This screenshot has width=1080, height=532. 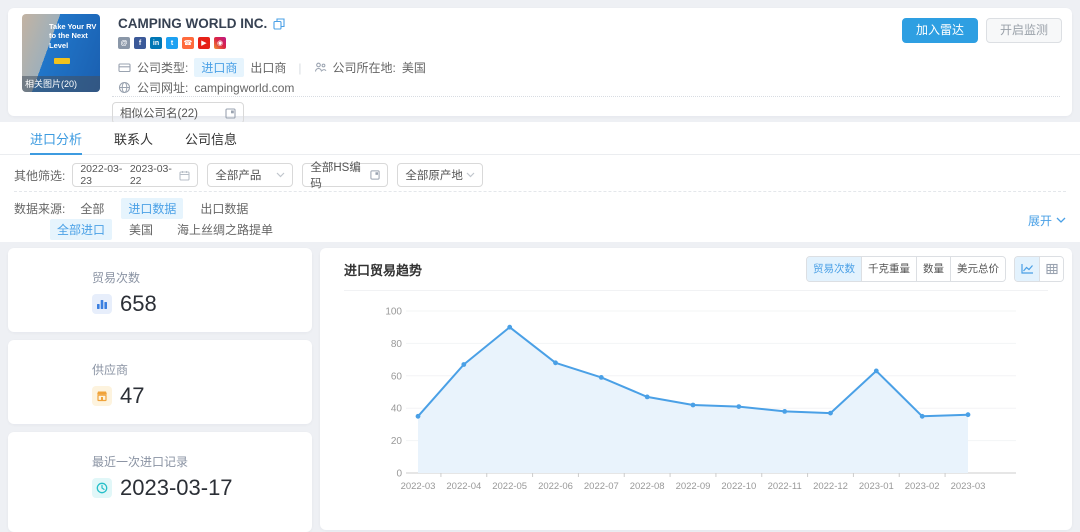 I want to click on supplier-icon, so click(x=102, y=396).